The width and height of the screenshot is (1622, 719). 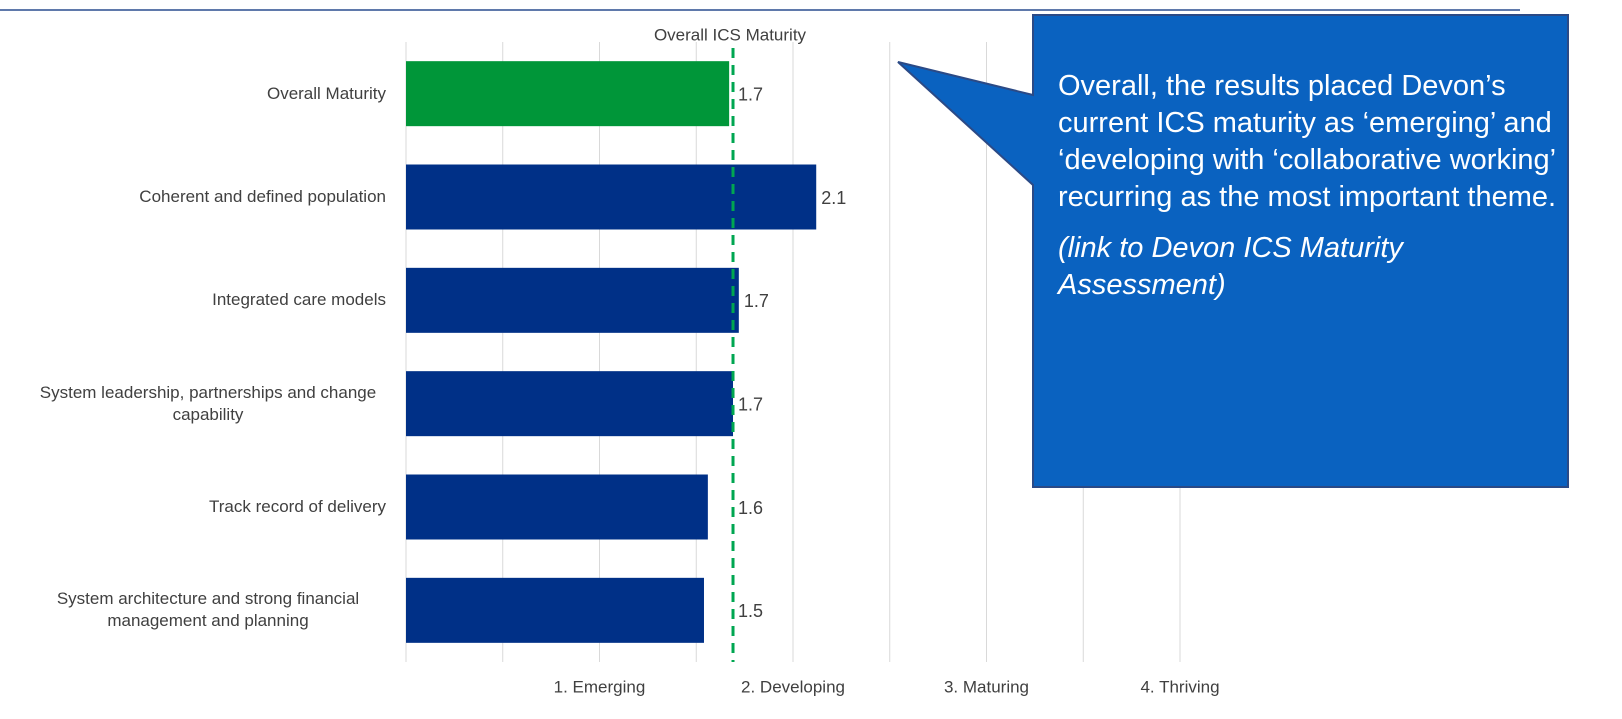 I want to click on x-tick-label: 2. Developing, so click(x=793, y=686).